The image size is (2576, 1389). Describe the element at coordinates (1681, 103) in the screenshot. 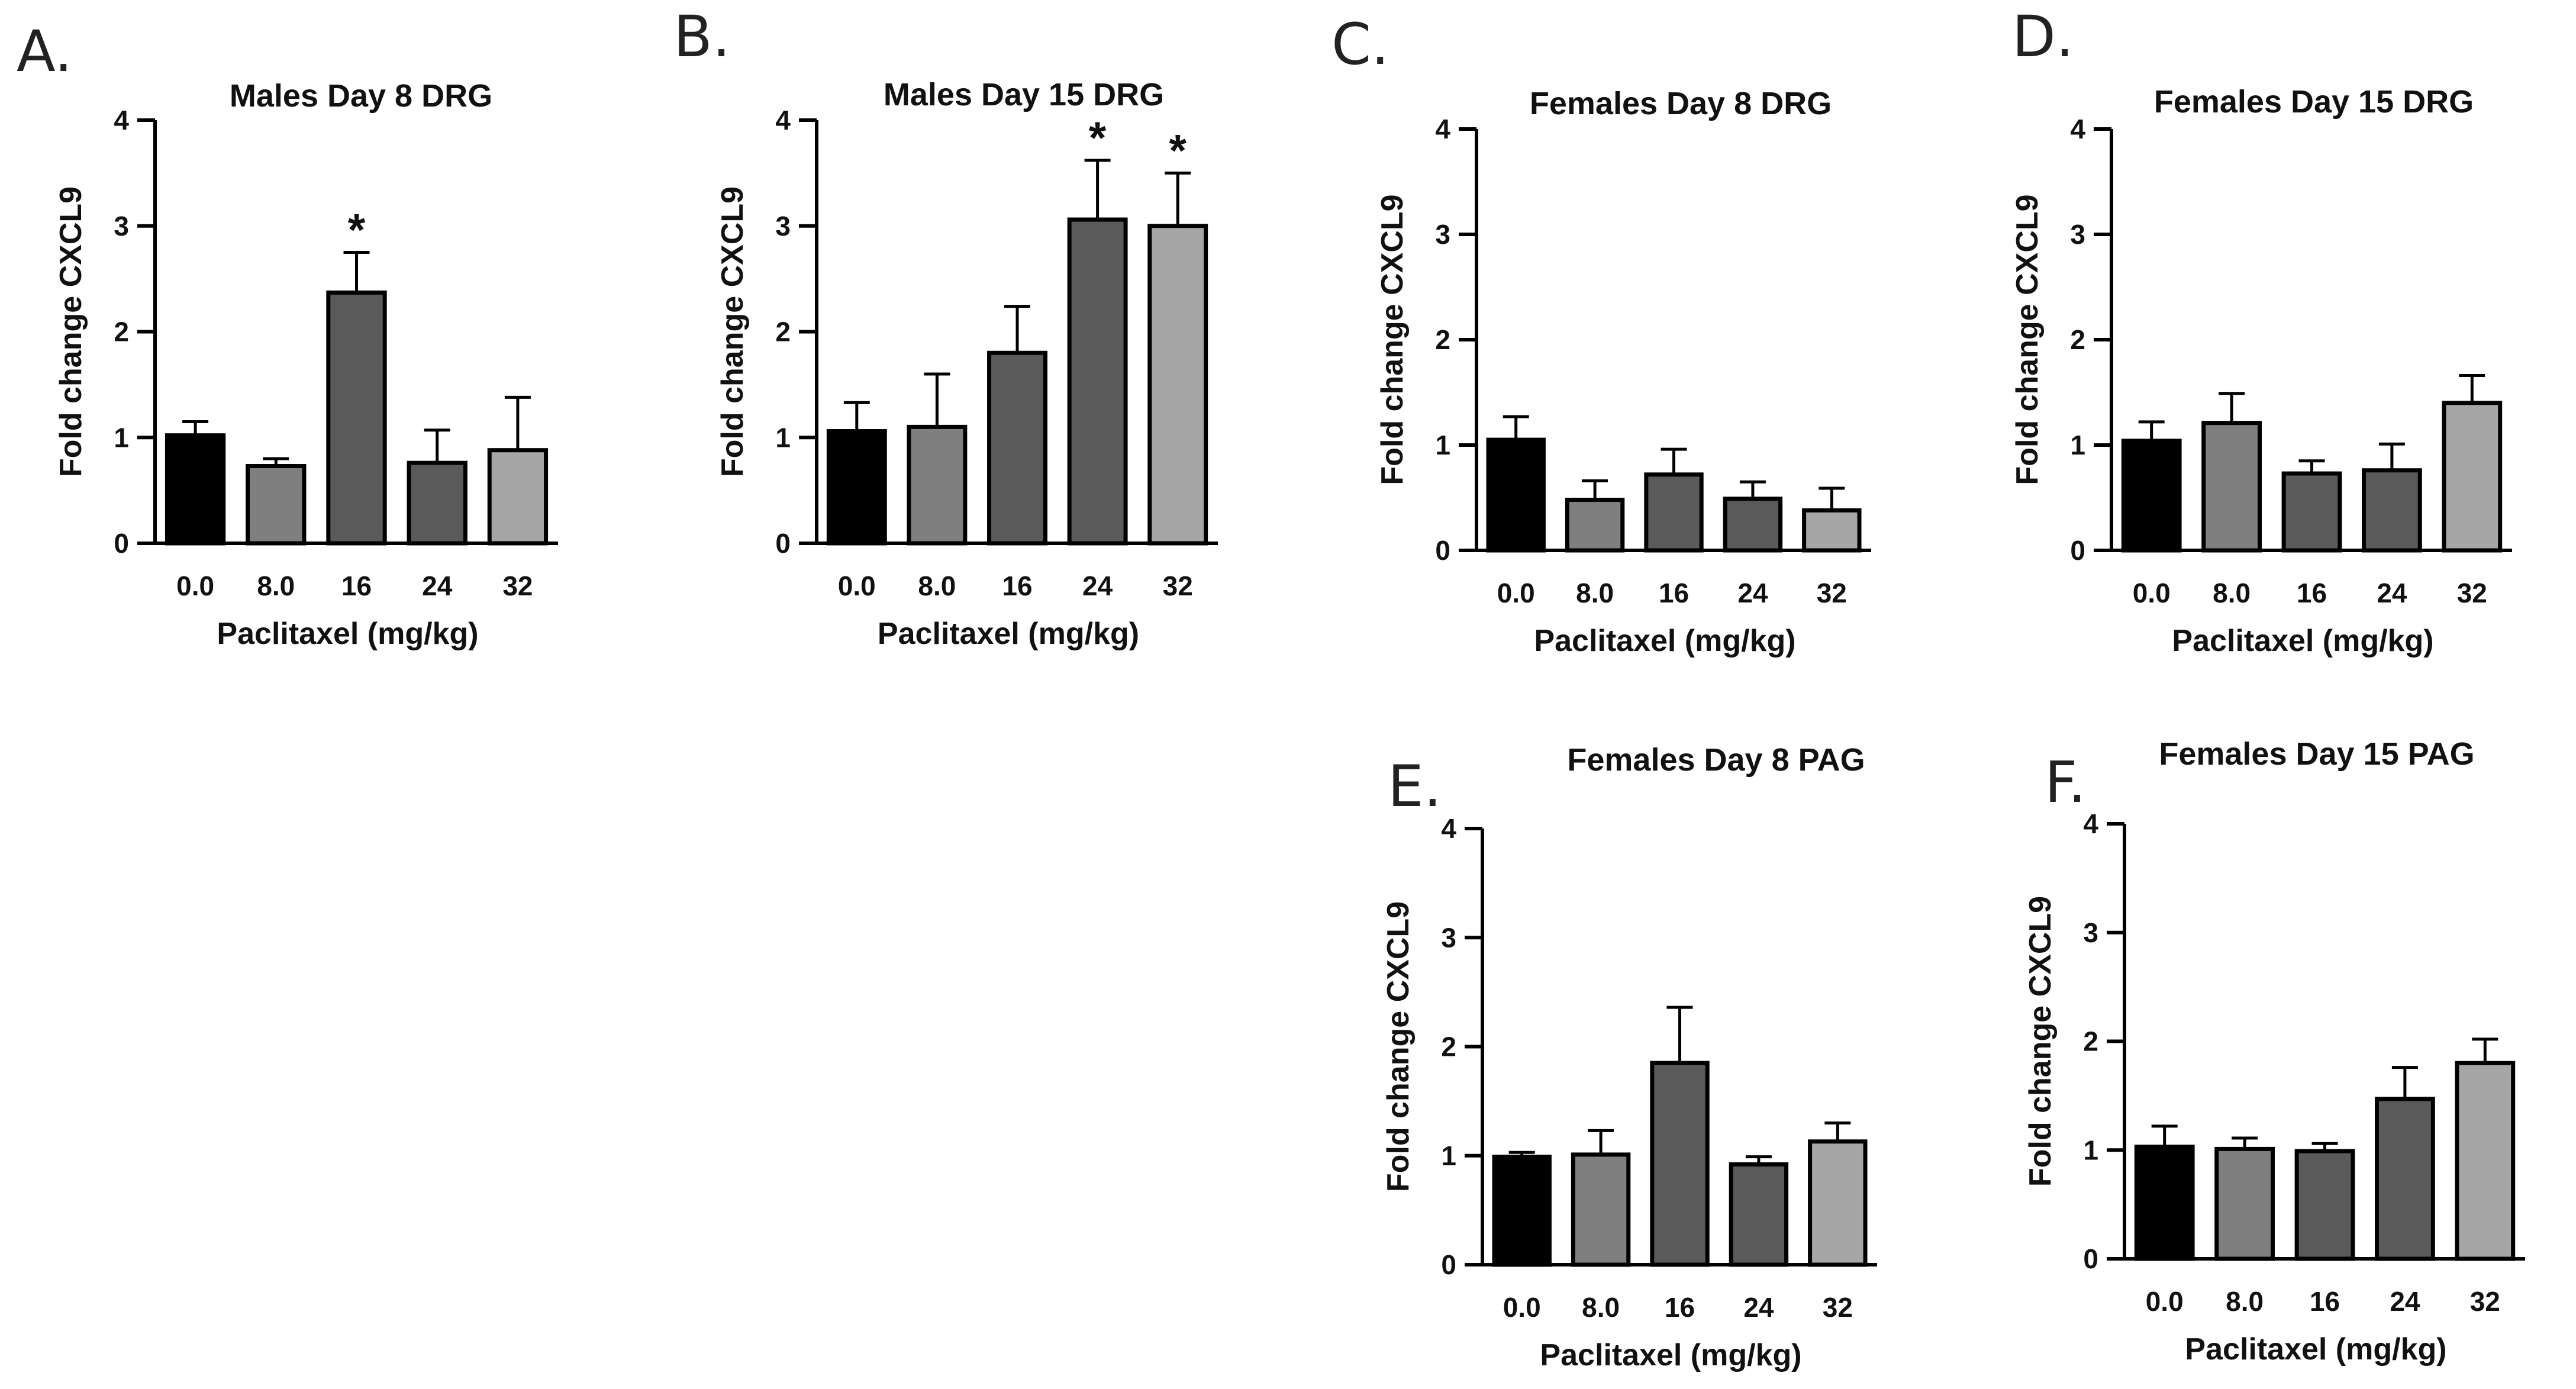

I see `chart-title: Females Day 8 DRG` at that location.